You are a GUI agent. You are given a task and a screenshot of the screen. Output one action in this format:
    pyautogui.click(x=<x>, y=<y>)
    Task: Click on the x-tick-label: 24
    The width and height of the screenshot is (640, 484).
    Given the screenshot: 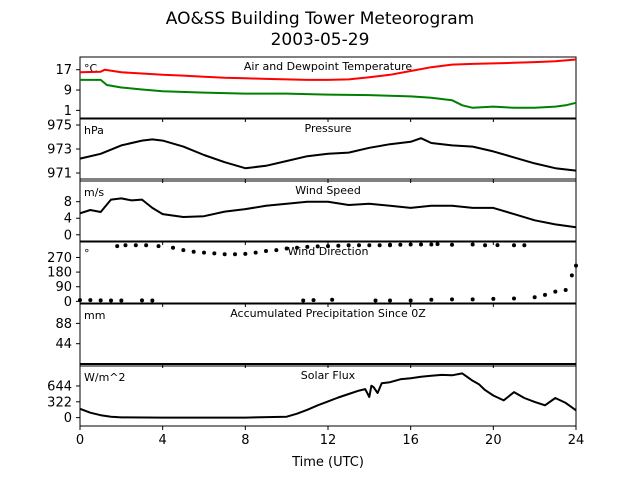 What is the action you would take?
    pyautogui.click(x=576, y=440)
    